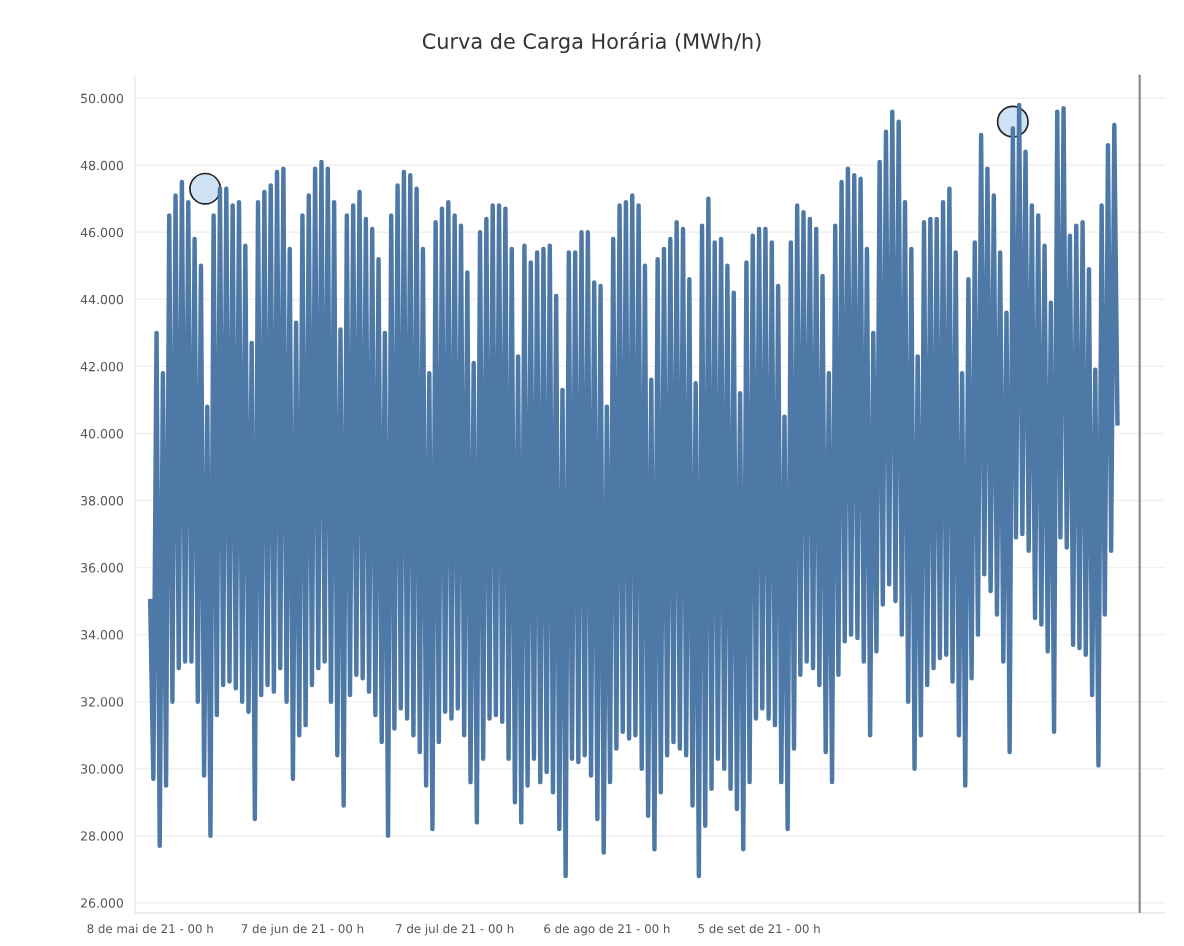  What do you see at coordinates (102, 635) in the screenshot?
I see `y-tick-label: 34.000` at bounding box center [102, 635].